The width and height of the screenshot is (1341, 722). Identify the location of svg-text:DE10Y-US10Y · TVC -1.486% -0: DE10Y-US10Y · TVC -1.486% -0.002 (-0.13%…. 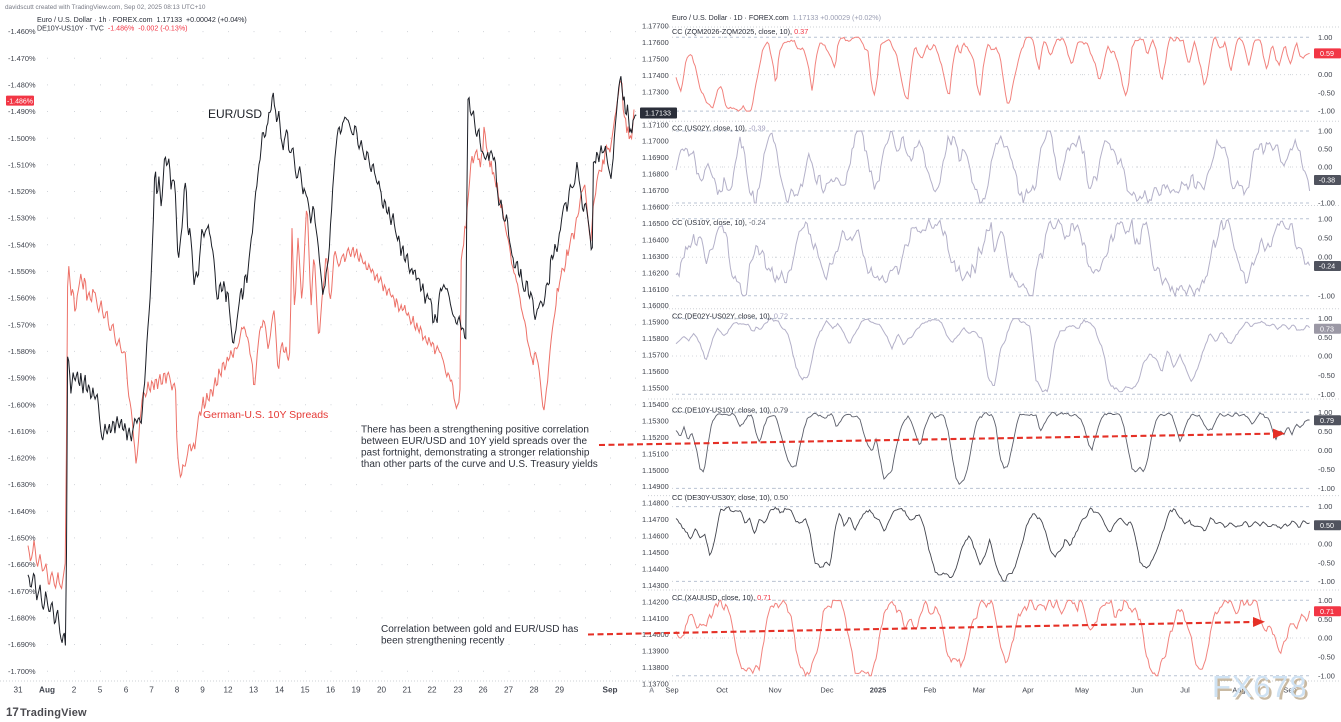
(112, 29).